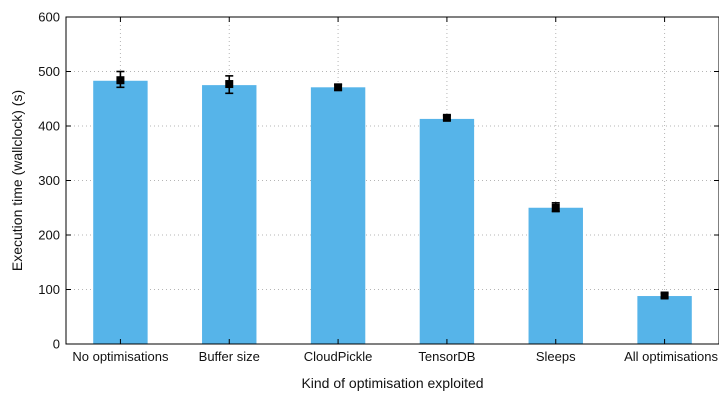  I want to click on x-tick-label: Sleeps, so click(556, 356).